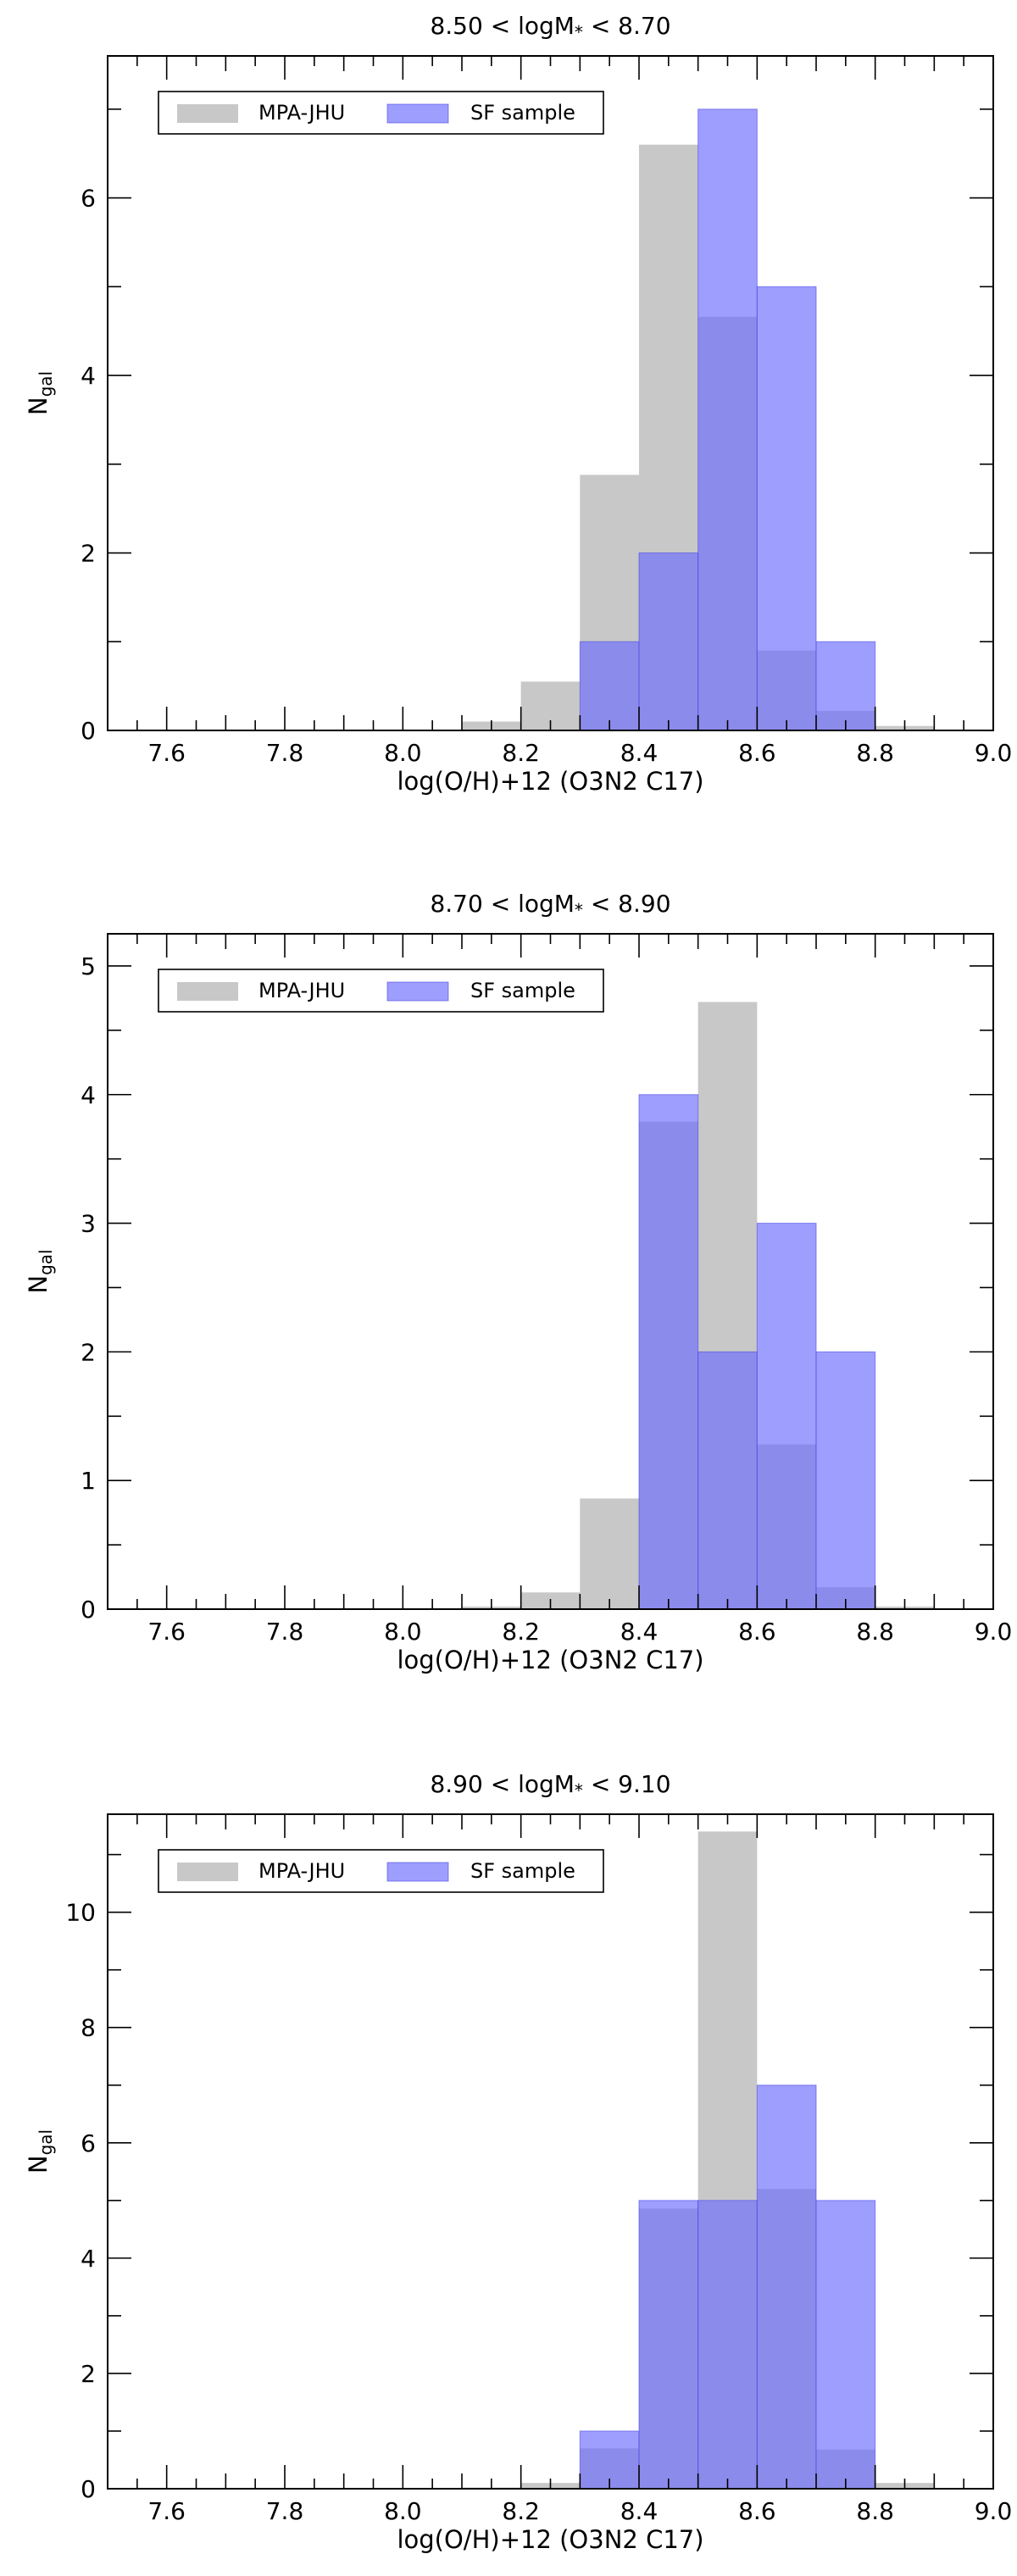  Describe the element at coordinates (88, 2028) in the screenshot. I see `y-tick-label: 8` at that location.